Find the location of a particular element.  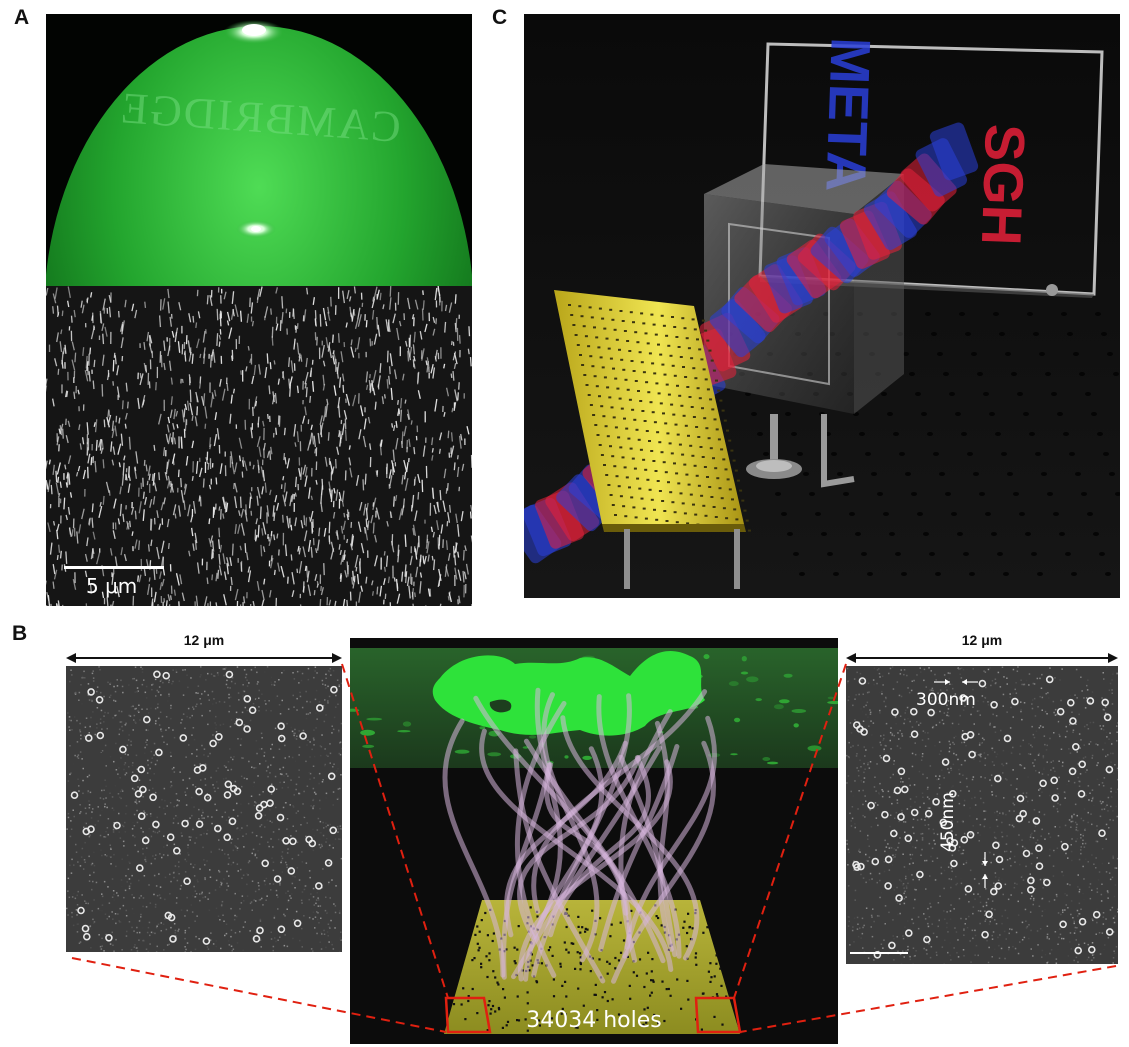

panel-label-b: B is located at coordinates (20, 633).